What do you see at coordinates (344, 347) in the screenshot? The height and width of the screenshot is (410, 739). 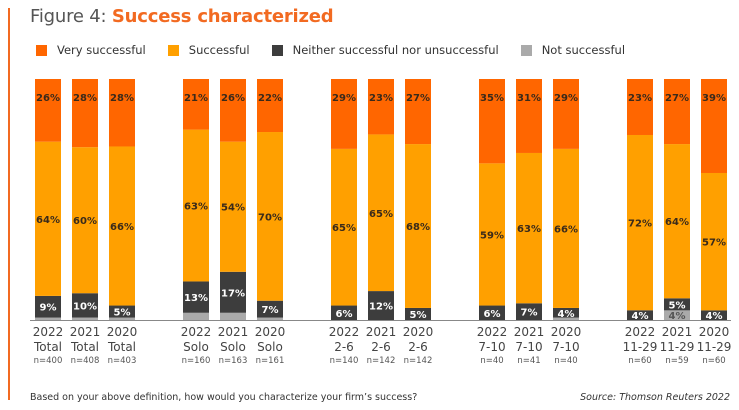 I see `tick-label-segment: 2-6` at bounding box center [344, 347].